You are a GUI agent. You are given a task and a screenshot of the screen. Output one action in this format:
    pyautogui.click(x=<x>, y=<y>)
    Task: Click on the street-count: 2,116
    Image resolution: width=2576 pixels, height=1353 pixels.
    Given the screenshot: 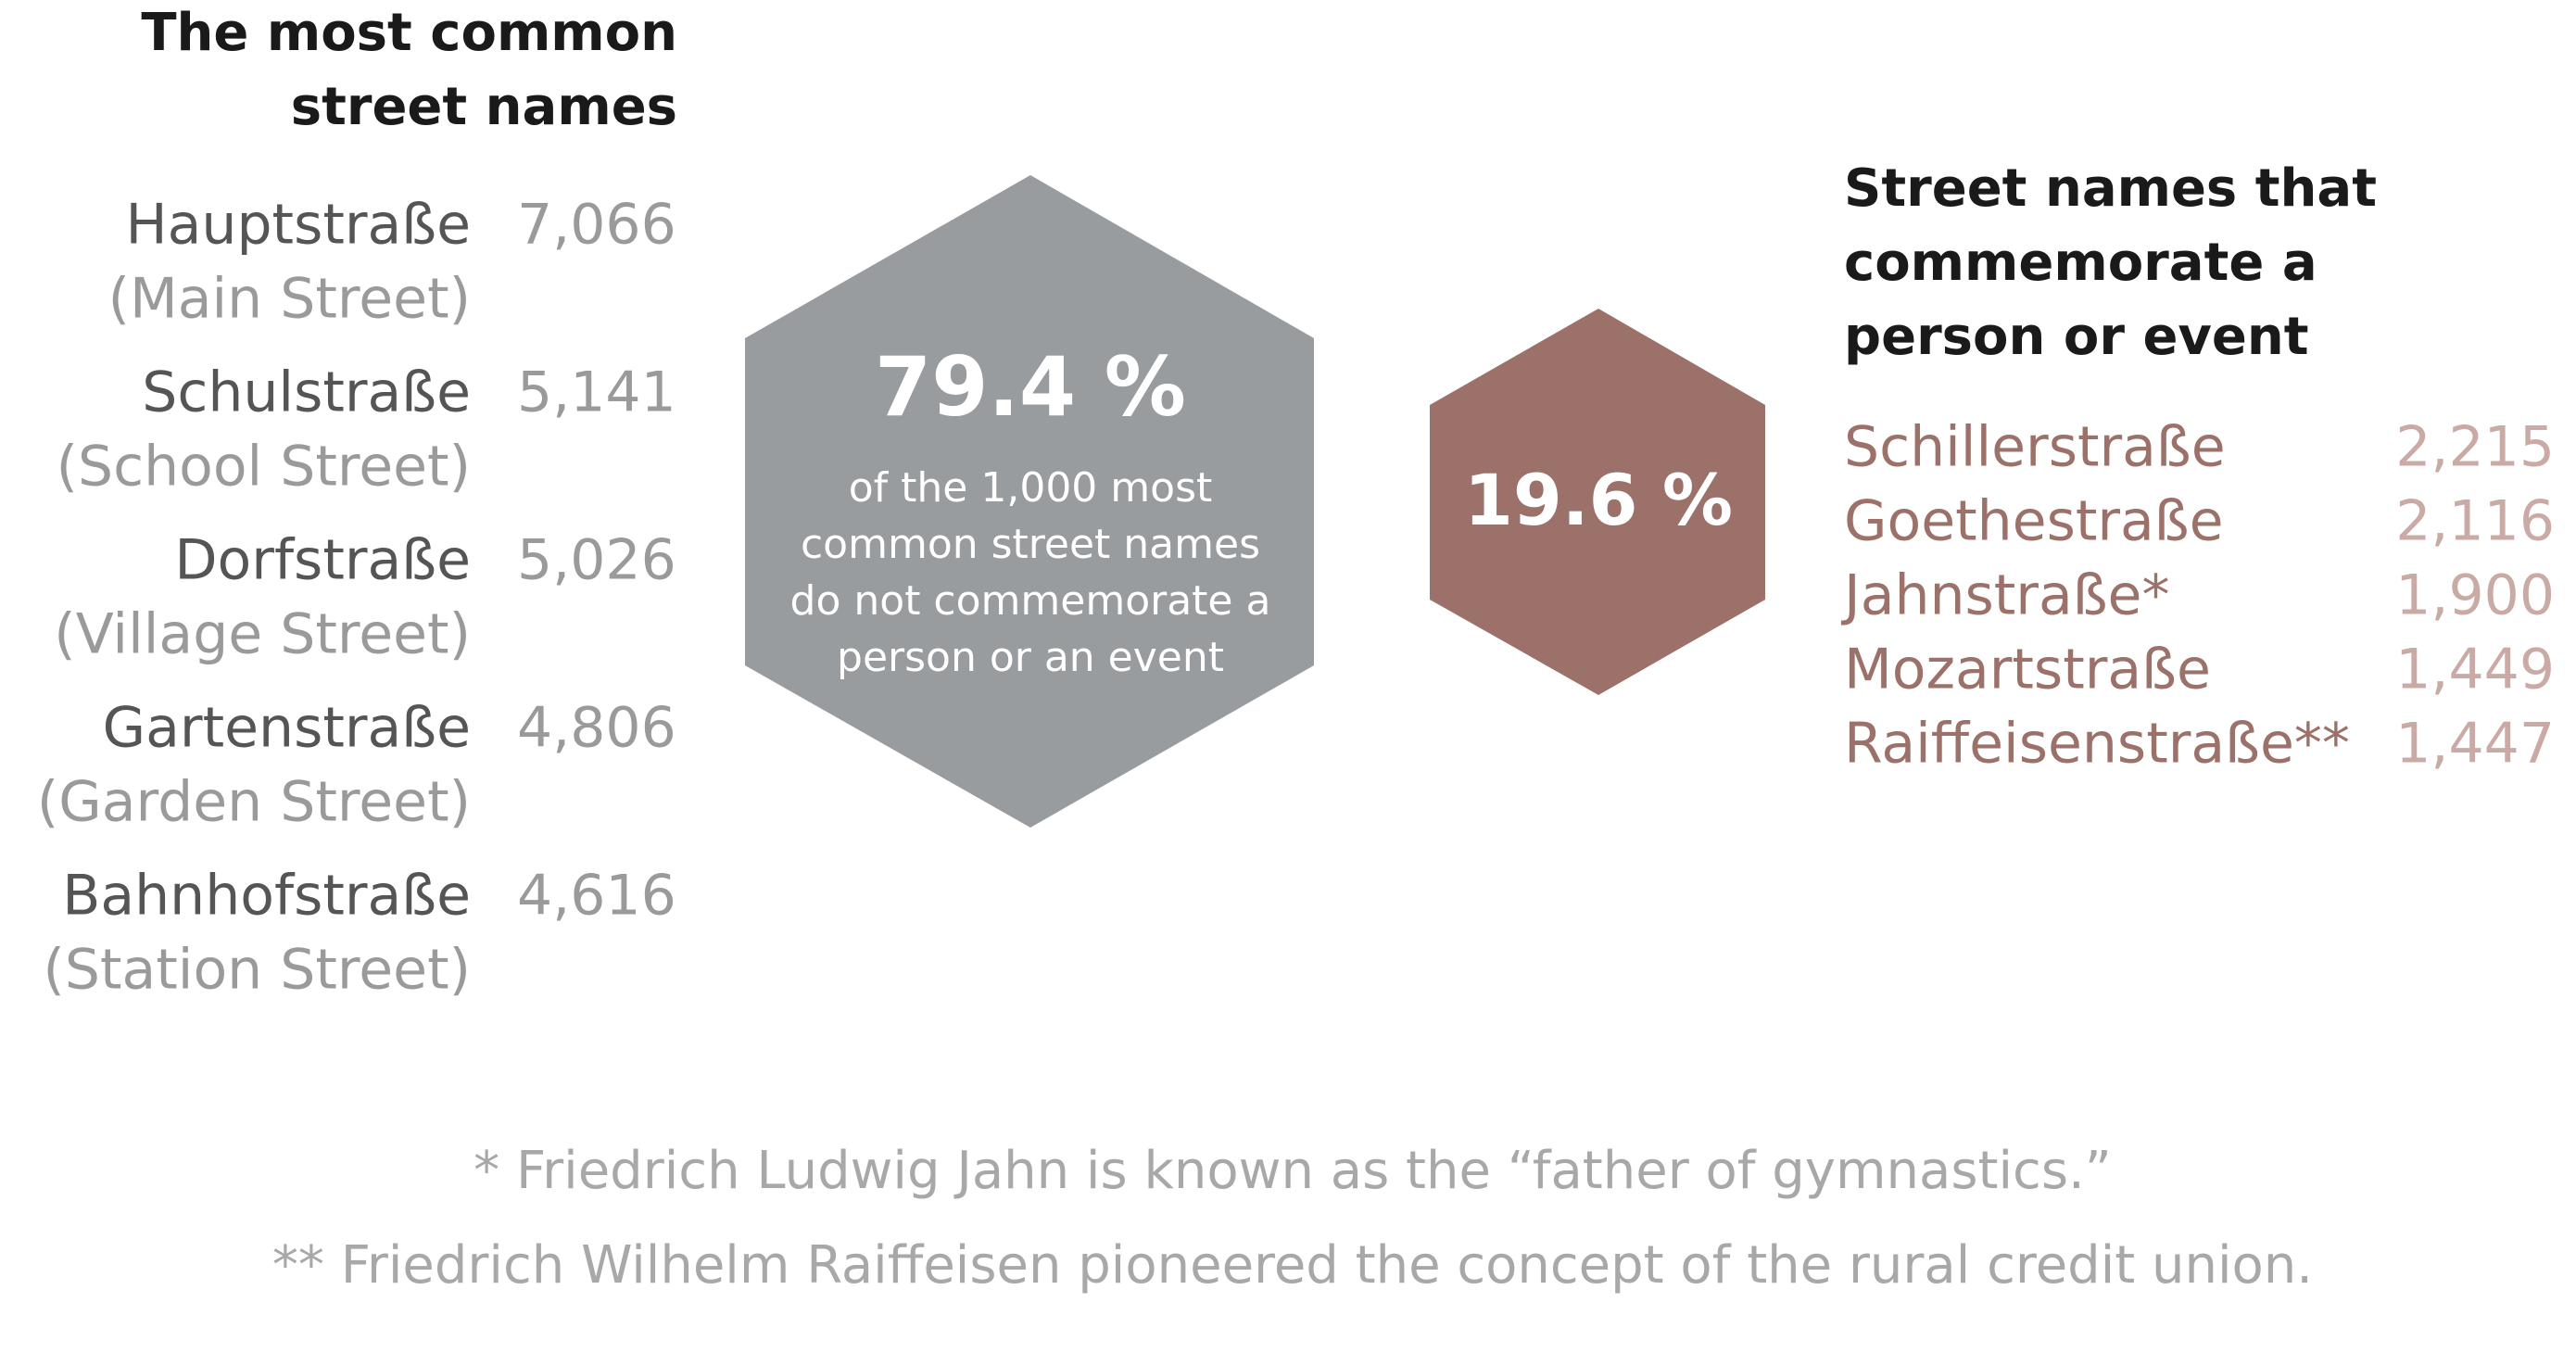 What is the action you would take?
    pyautogui.click(x=2475, y=521)
    